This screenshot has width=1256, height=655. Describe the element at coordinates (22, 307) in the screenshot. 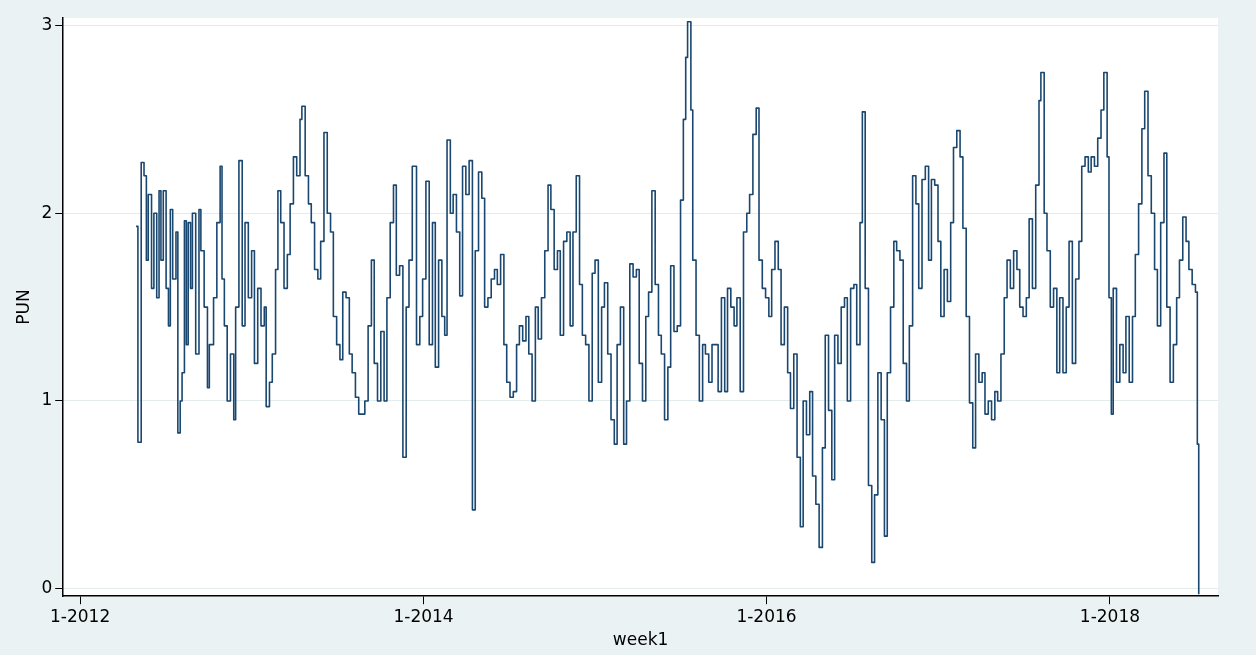

I see `y-axis-title: PUN` at that location.